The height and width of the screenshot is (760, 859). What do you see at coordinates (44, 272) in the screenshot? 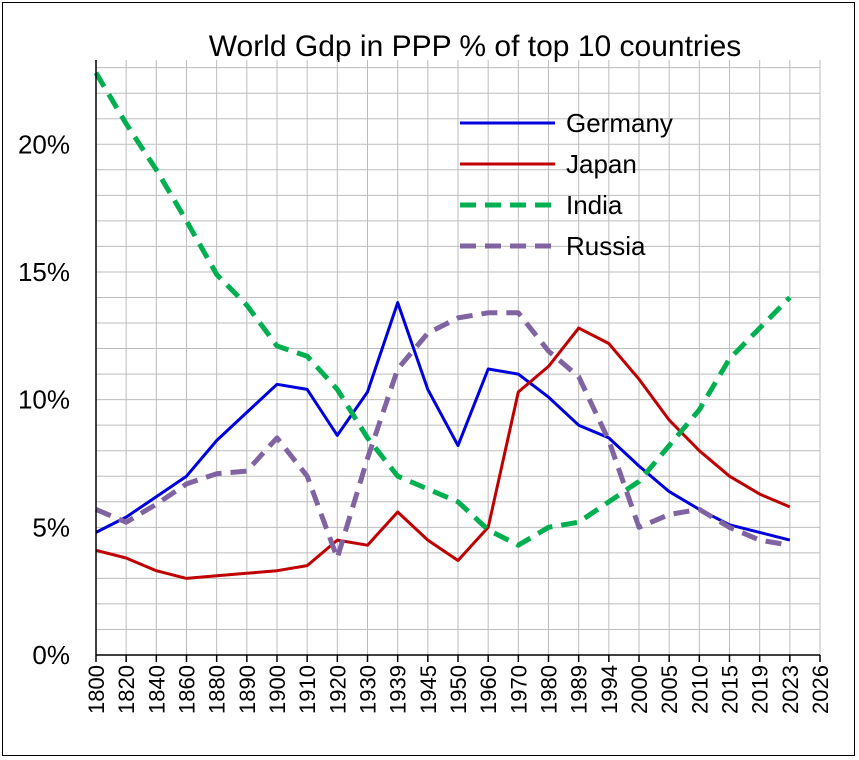
I see `y-tick-label: 15%` at bounding box center [44, 272].